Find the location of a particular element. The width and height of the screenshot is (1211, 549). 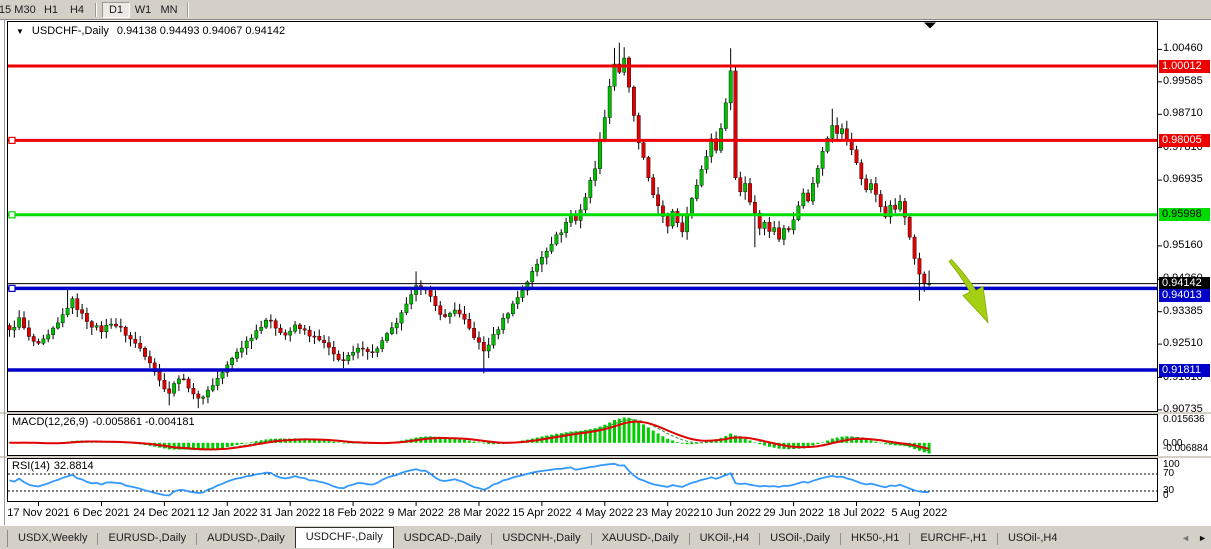

hline-price-label: 1.00012 is located at coordinates (1184, 66).